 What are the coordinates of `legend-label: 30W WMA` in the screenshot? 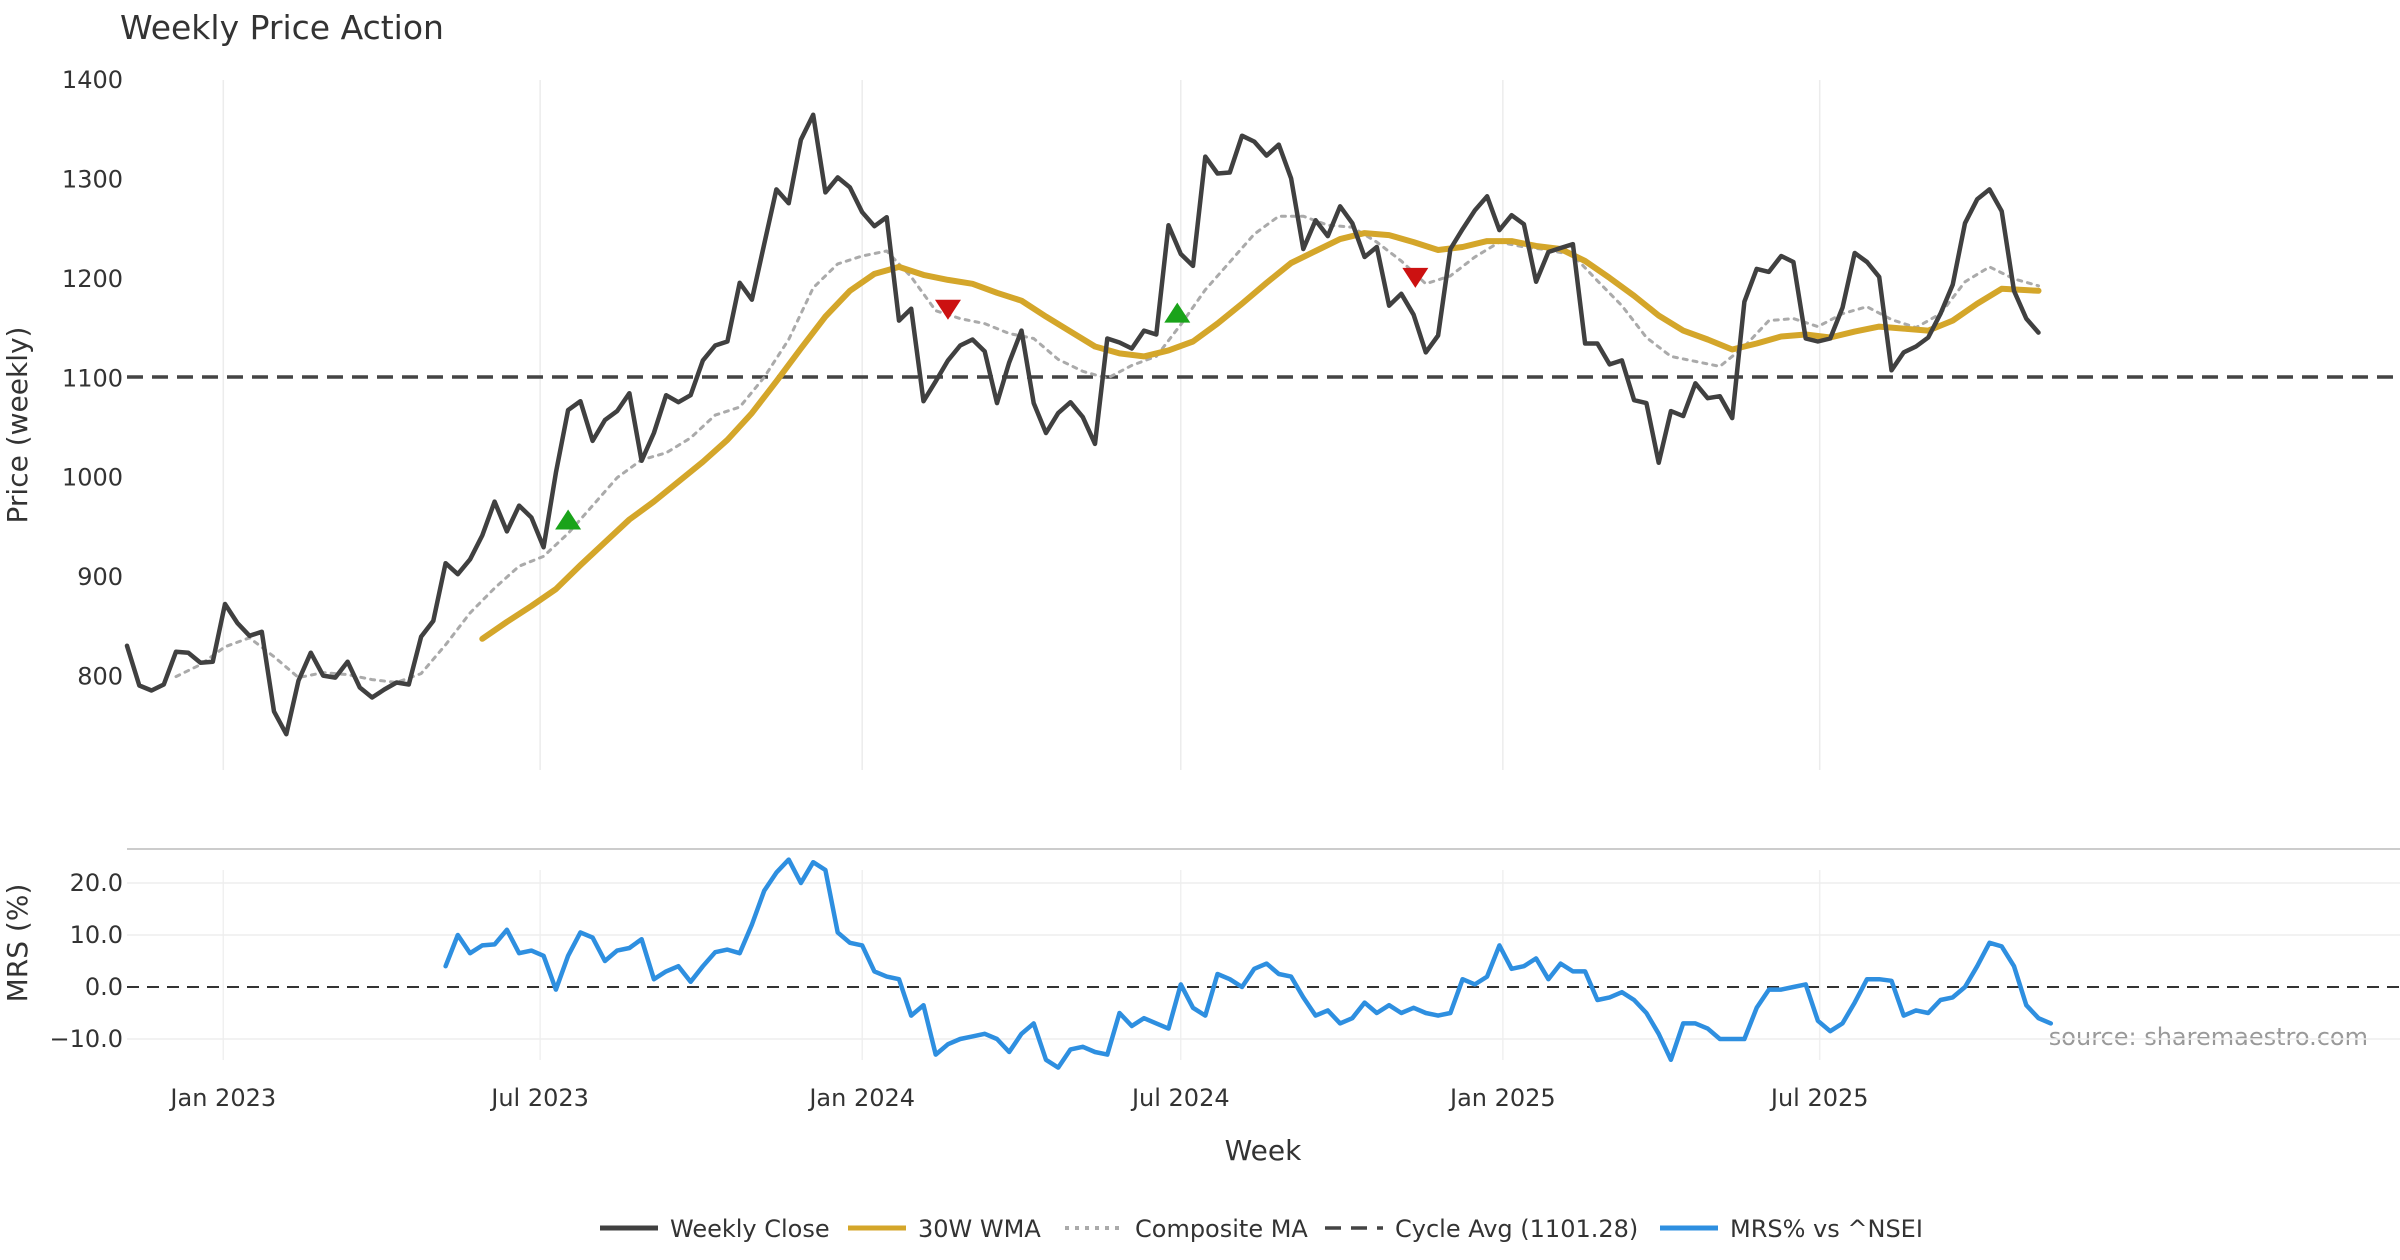 It's located at (979, 1229).